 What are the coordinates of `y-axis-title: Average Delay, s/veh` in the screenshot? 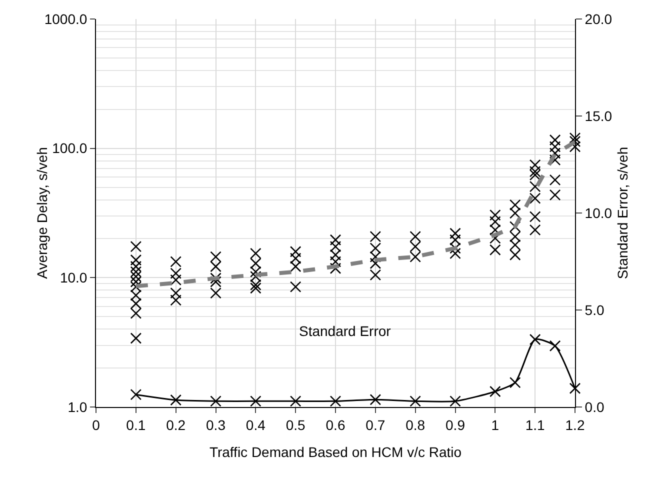 It's located at (42, 213).